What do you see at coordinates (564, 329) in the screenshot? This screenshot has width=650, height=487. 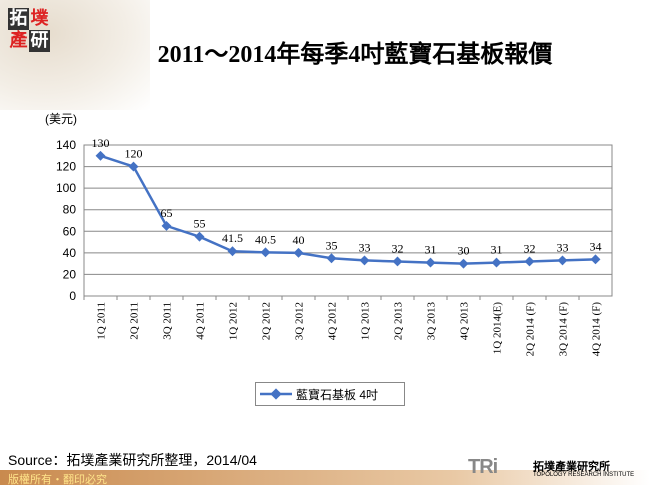 I see `x-tick-label: 3Q 2014 (F)` at bounding box center [564, 329].